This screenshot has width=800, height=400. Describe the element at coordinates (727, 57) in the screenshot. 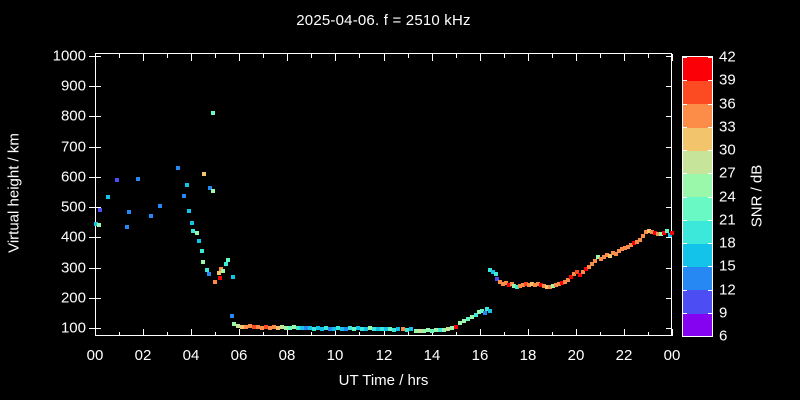

I see `colorbar-tick-label: 42` at that location.